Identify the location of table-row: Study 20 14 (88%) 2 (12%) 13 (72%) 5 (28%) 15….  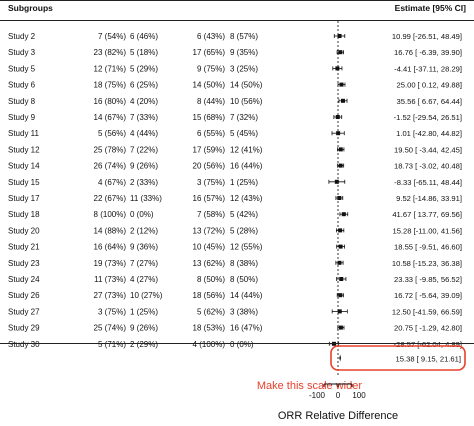
(235, 230).